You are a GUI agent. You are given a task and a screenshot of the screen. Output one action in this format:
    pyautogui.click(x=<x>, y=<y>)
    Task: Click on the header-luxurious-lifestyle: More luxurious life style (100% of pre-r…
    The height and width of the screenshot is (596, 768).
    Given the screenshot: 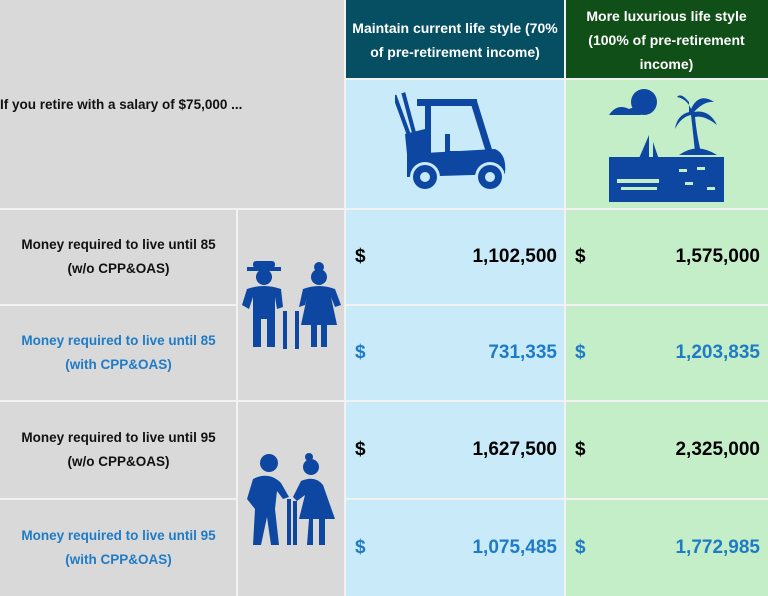 What is the action you would take?
    pyautogui.click(x=666, y=39)
    